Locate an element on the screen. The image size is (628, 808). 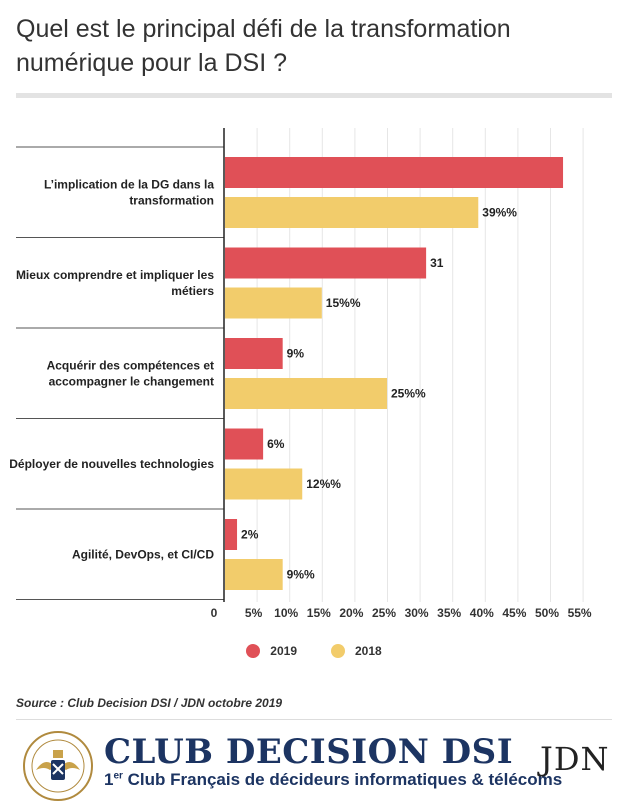
legend-item-2019: 2019 is located at coordinates (271, 651).